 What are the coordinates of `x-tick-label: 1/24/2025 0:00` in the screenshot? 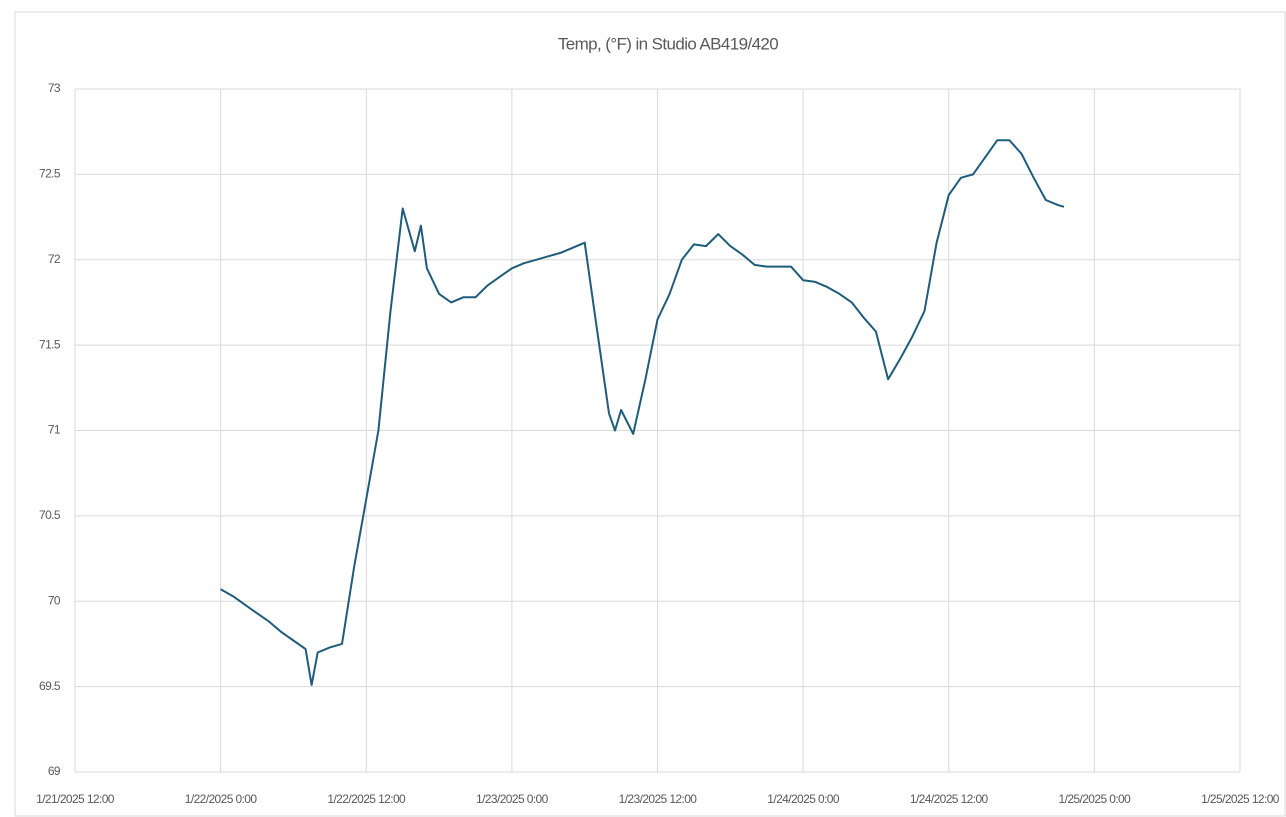 It's located at (803, 799).